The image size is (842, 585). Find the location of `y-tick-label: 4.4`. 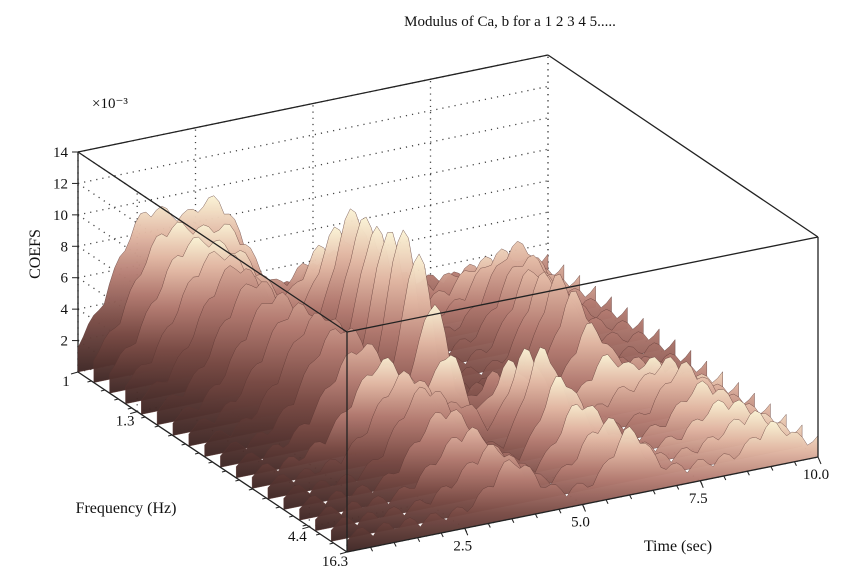

y-tick-label: 4.4 is located at coordinates (297, 537).